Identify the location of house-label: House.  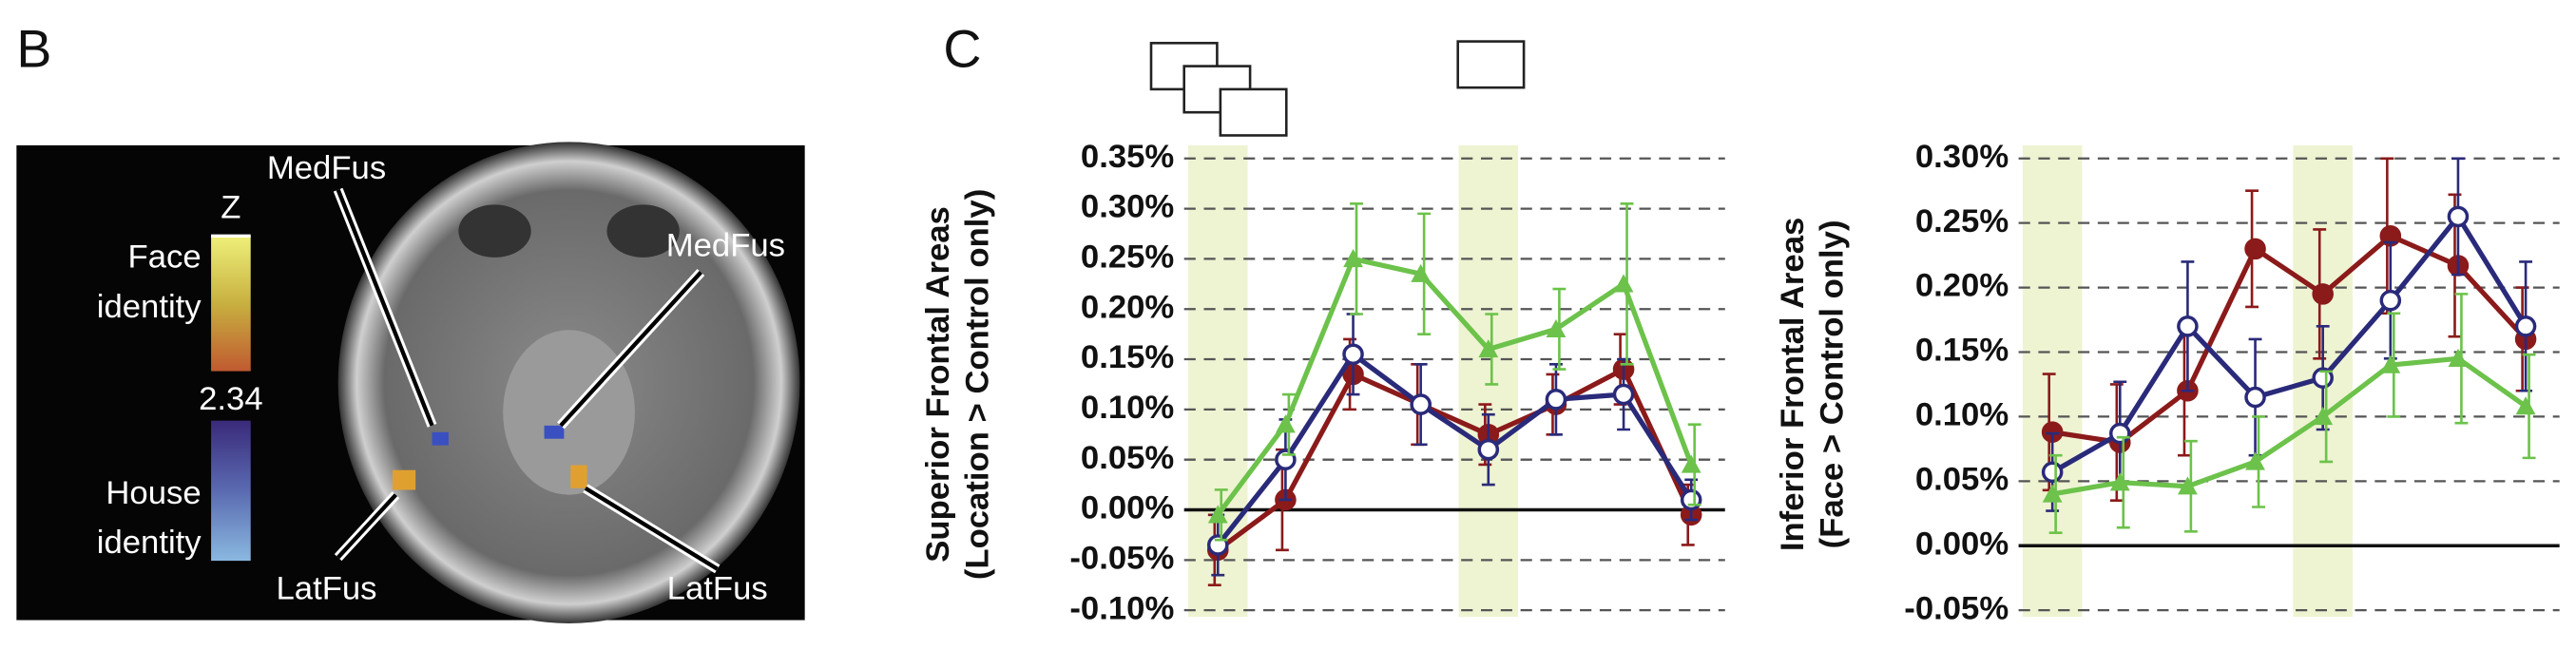
(153, 493).